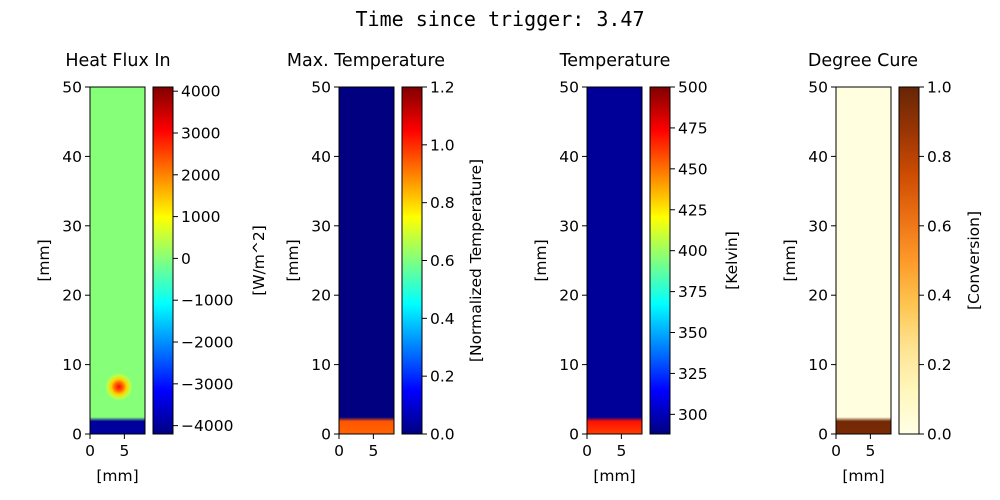 This screenshot has height=500, width=1000. Describe the element at coordinates (693, 374) in the screenshot. I see `colorbar-tick-label: 325` at that location.